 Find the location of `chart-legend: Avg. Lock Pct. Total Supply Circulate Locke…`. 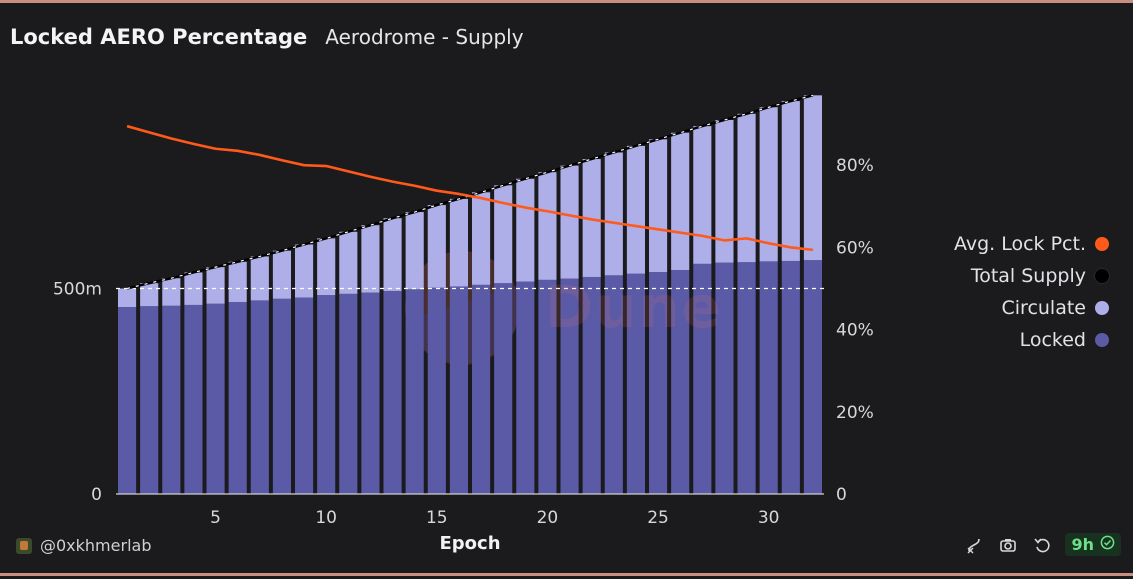

chart-legend: Avg. Lock Pct. Total Supply Circulate Locke… is located at coordinates (1031, 292).